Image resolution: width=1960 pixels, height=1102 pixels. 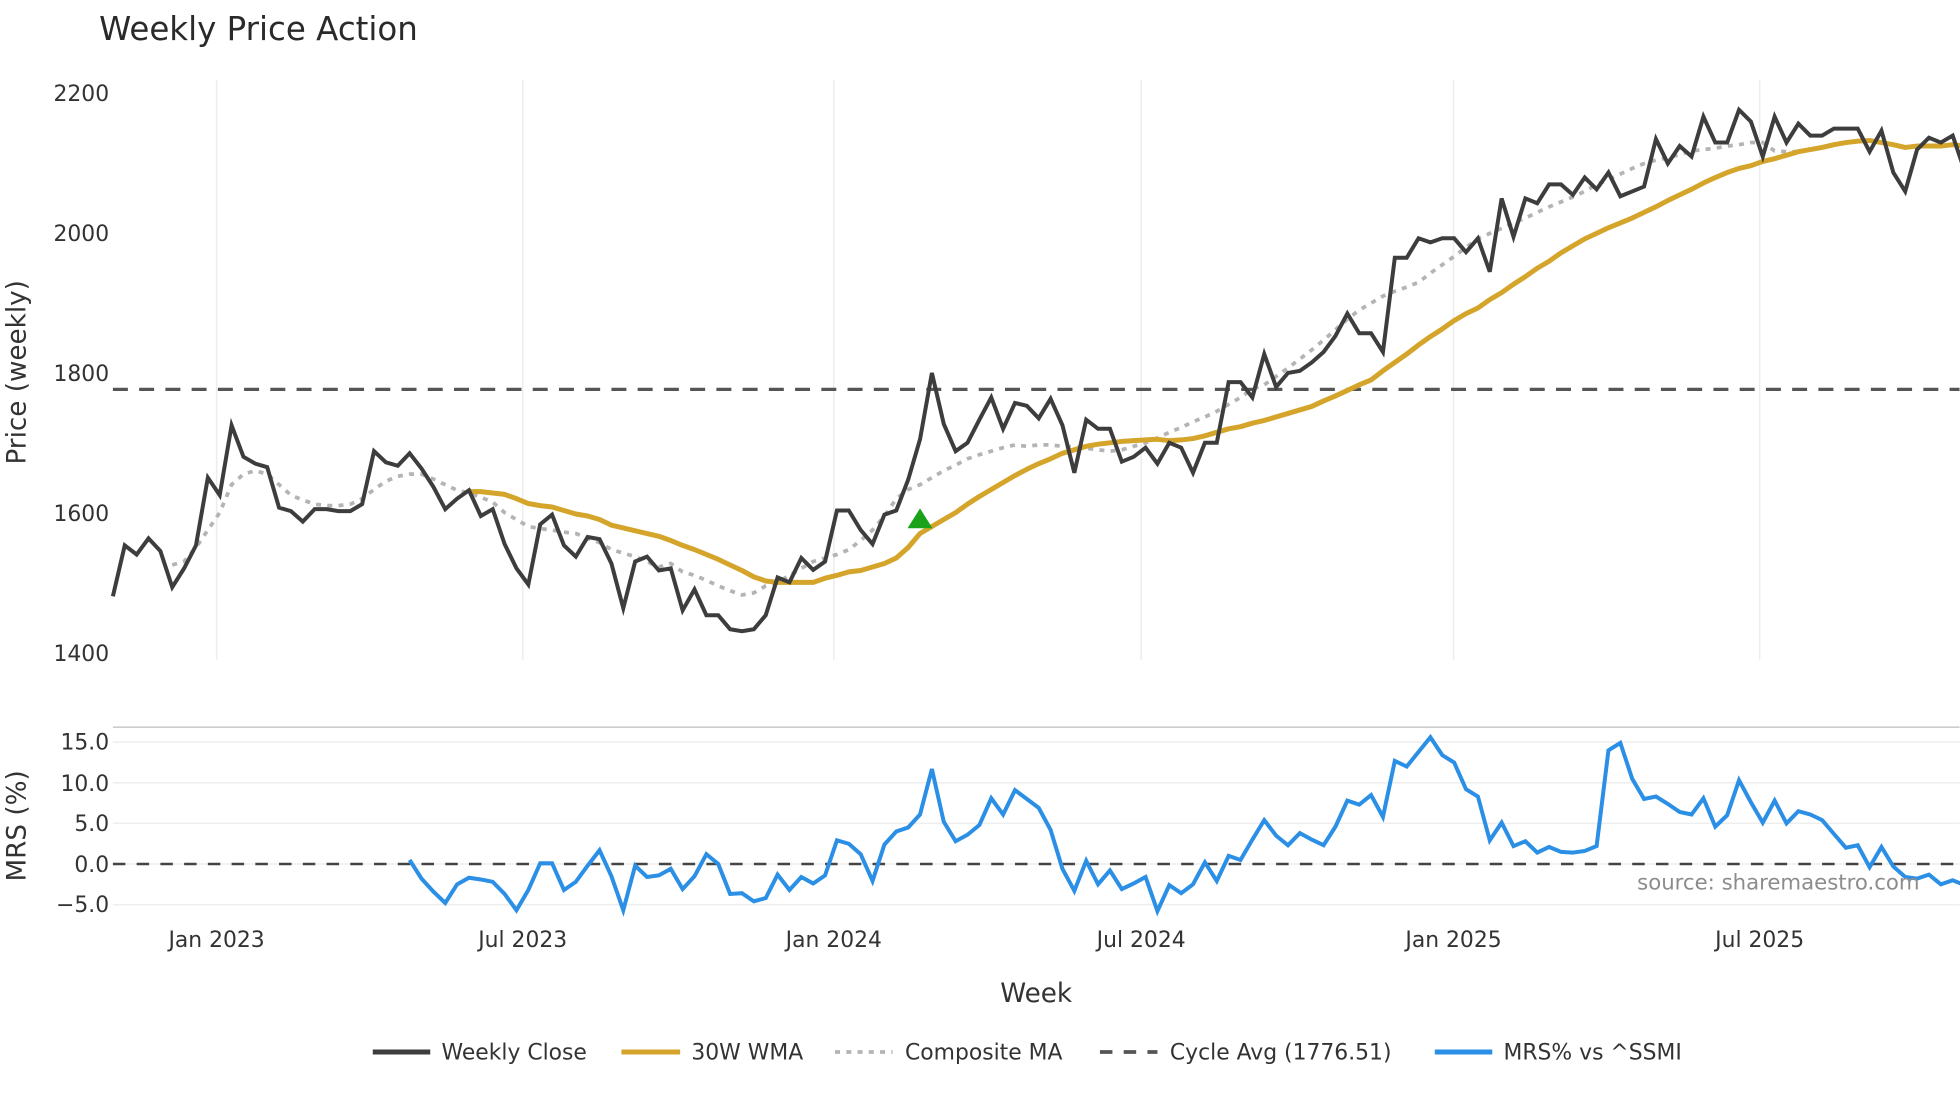 I want to click on x-tick-jan-2025: Jan 2025, so click(x=1452, y=940).